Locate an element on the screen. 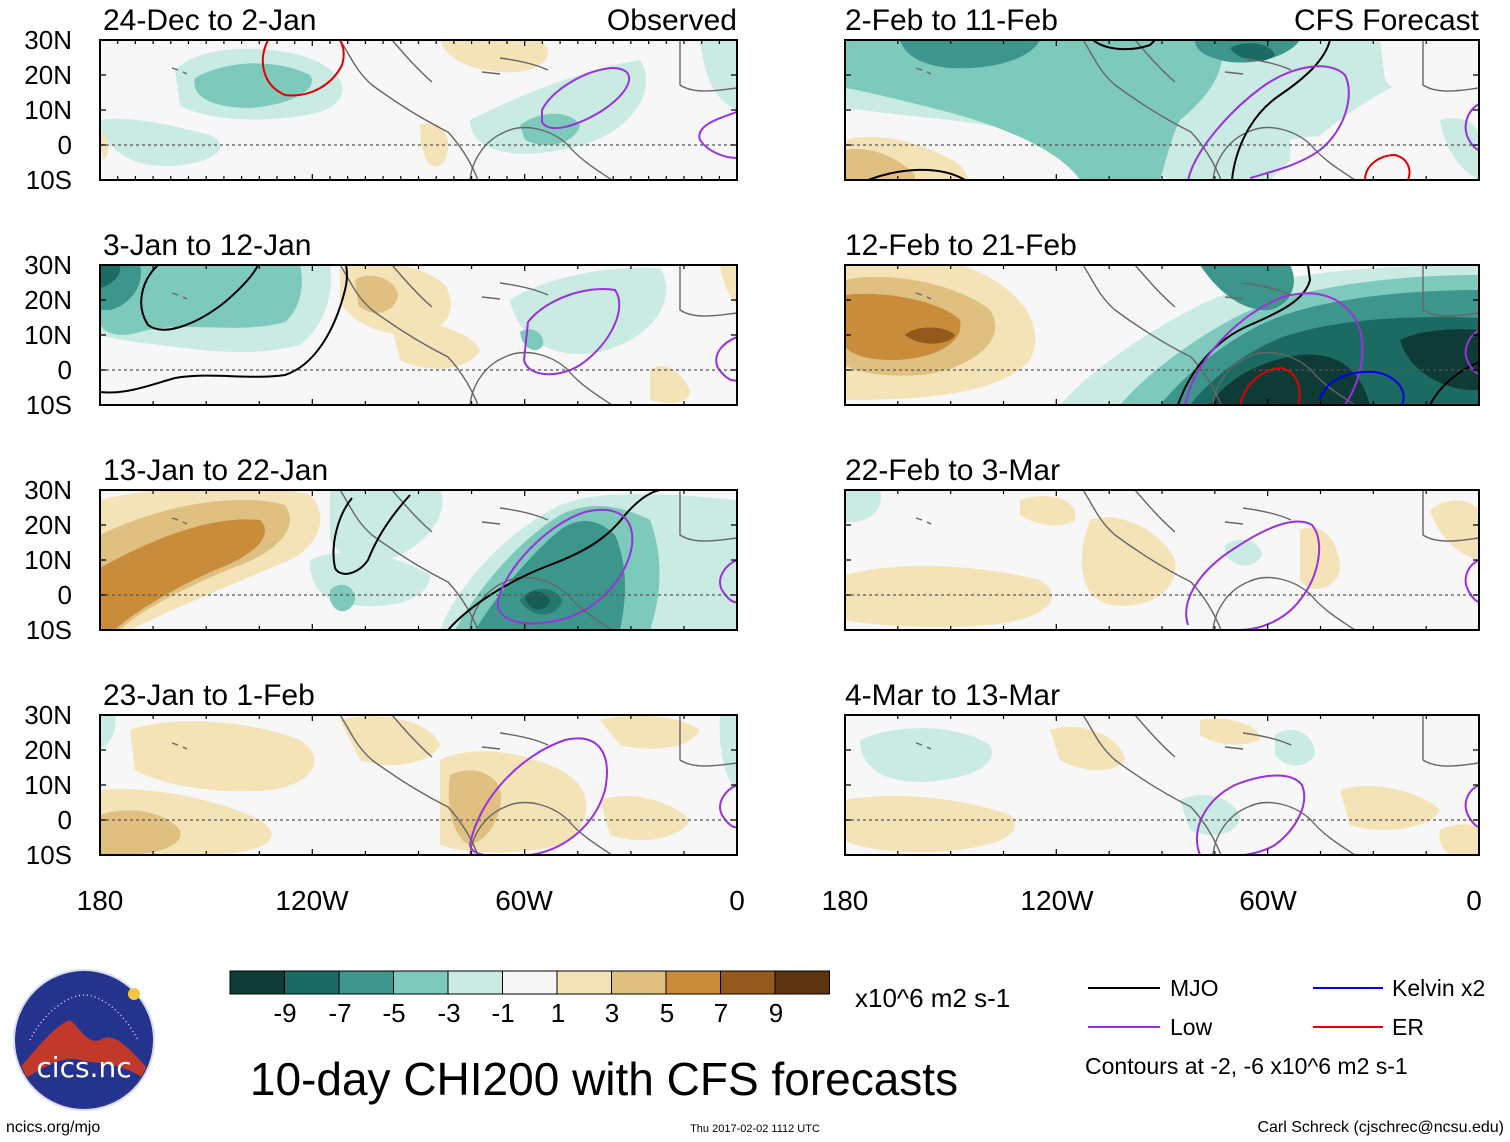 This screenshot has height=1142, width=1510. lon-axis-labels-right: 180 120W 60W 0 is located at coordinates (1152, 900).